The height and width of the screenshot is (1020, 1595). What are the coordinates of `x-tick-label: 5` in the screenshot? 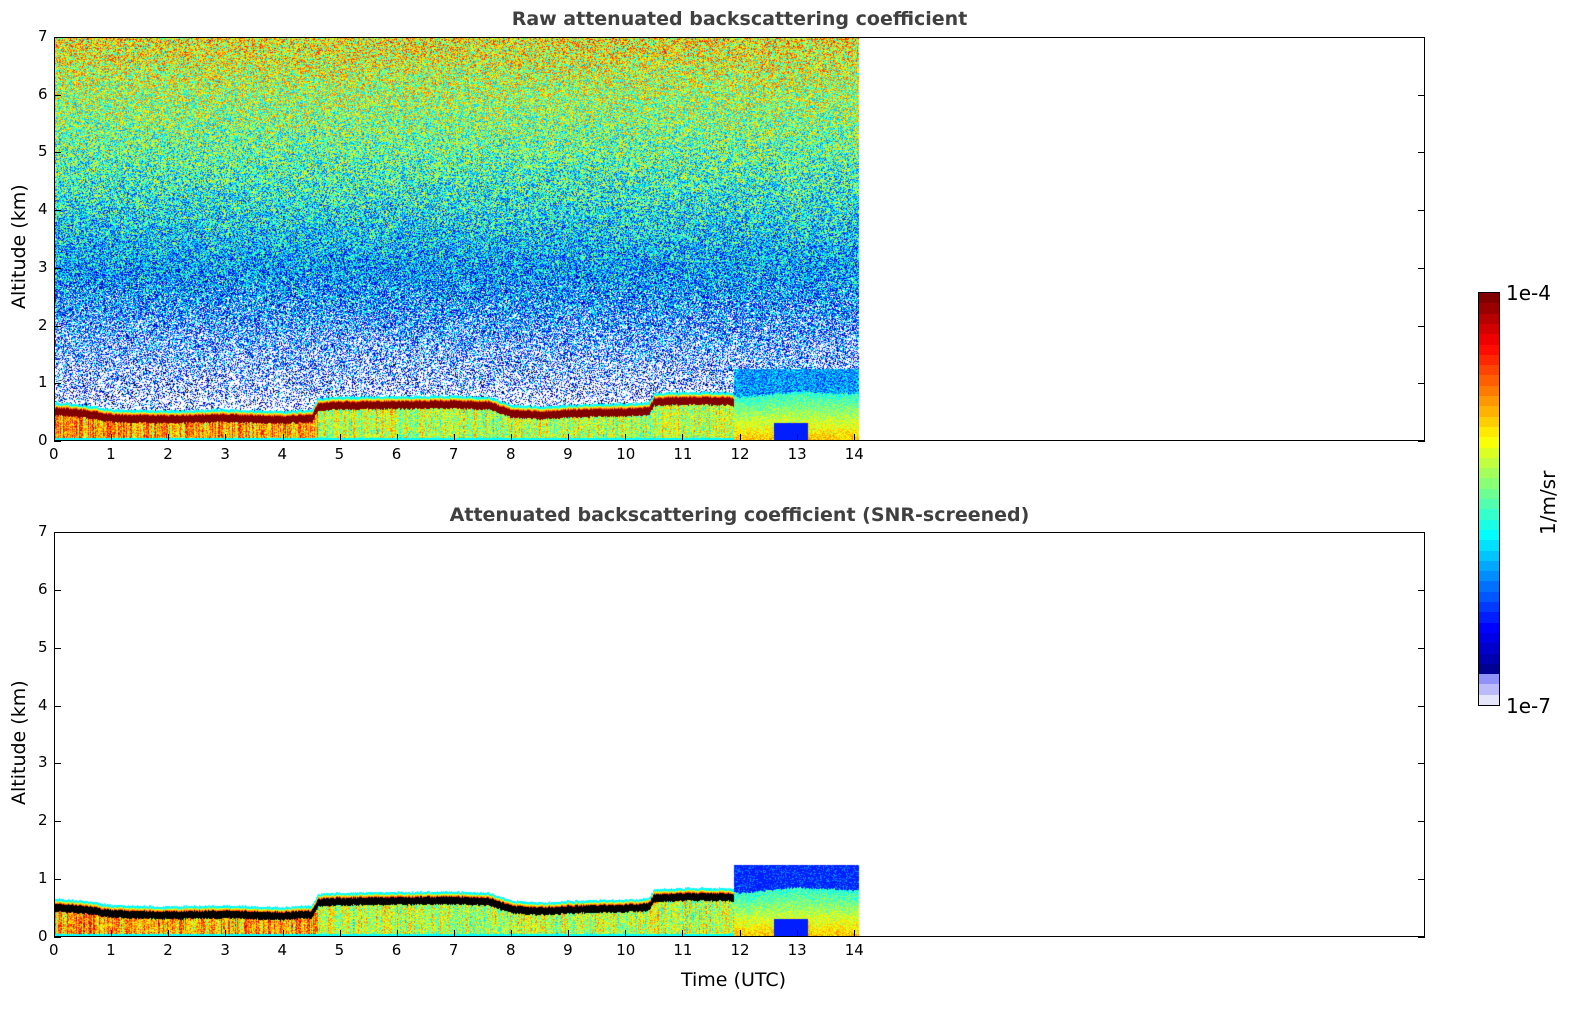 It's located at (339, 950).